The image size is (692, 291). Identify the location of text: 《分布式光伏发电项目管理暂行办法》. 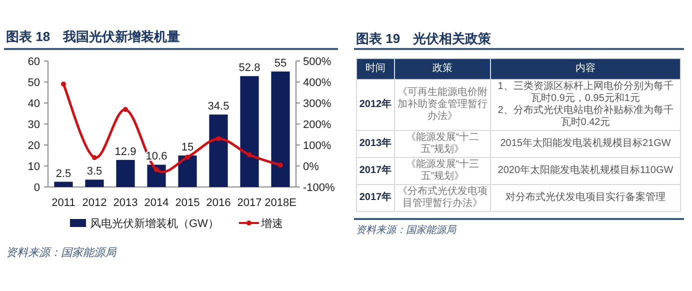
(442, 198).